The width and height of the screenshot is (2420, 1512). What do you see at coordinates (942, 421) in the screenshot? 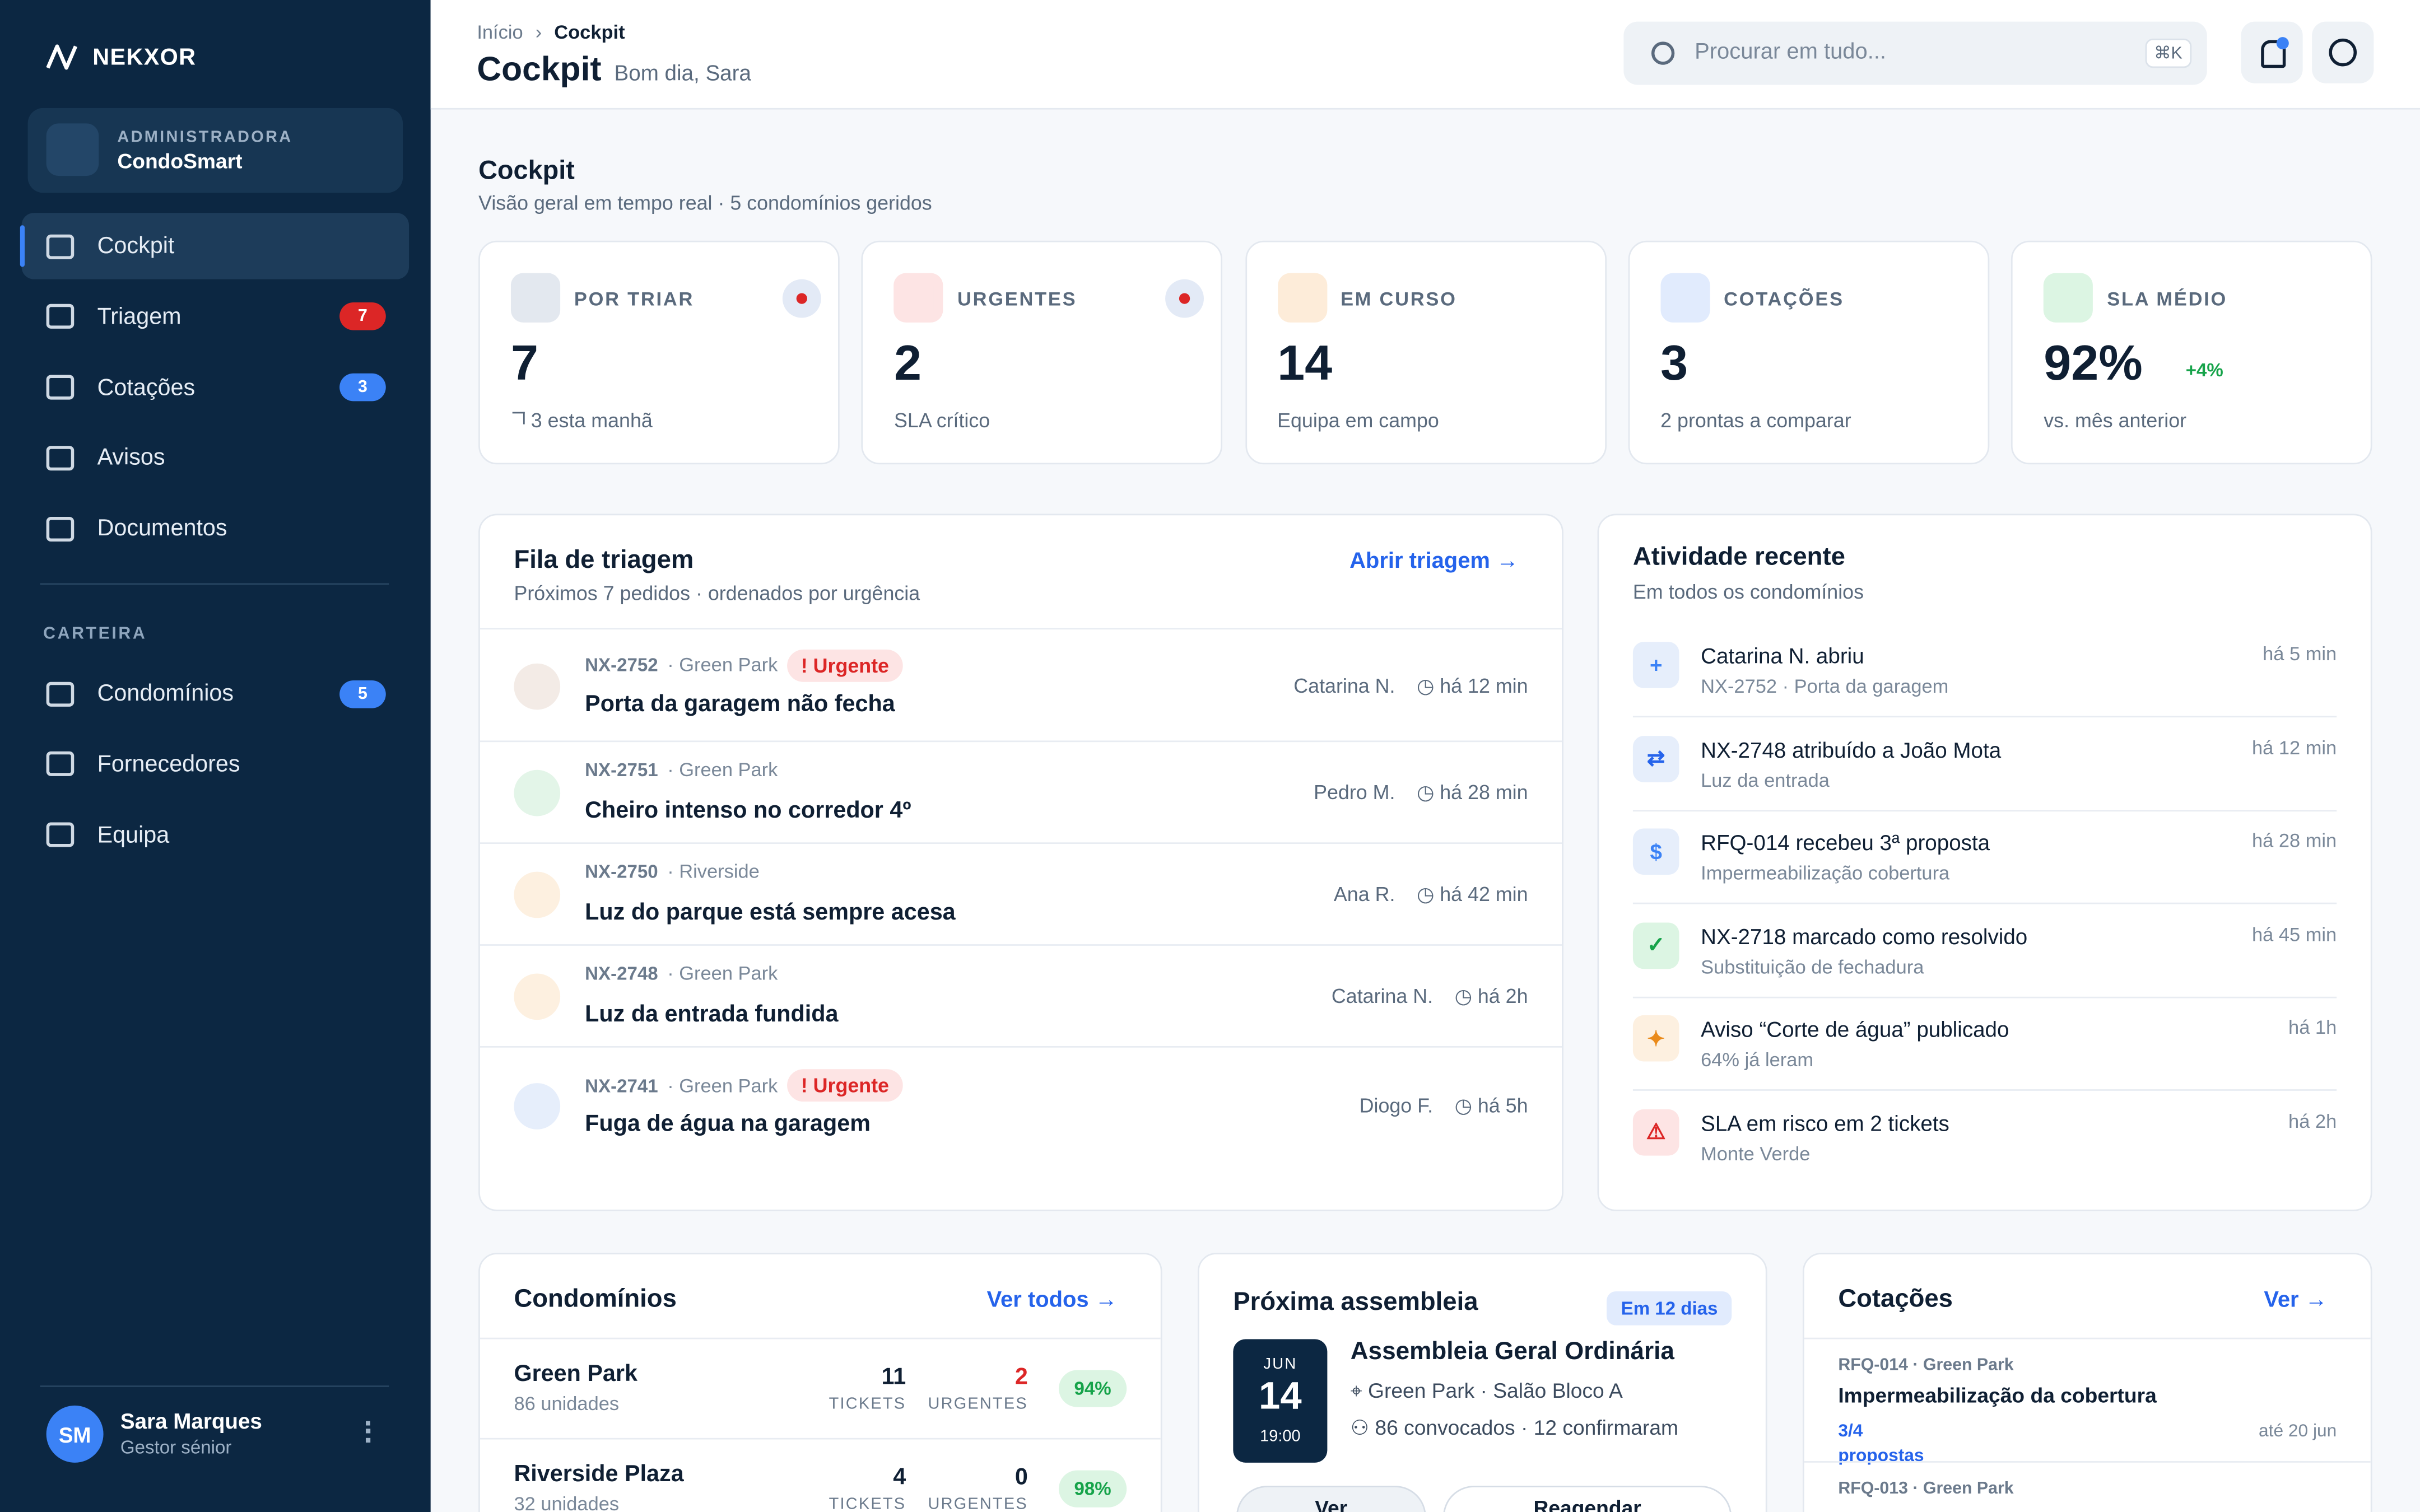
I see `kpi-note: SLA crítico` at bounding box center [942, 421].